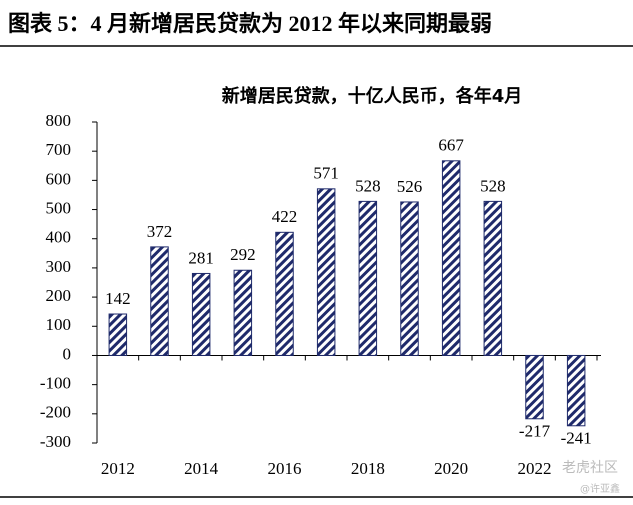  What do you see at coordinates (250, 23) in the screenshot?
I see `header-title: 图表 5：4 月新增居民贷款为 2012 年以来同期最弱` at bounding box center [250, 23].